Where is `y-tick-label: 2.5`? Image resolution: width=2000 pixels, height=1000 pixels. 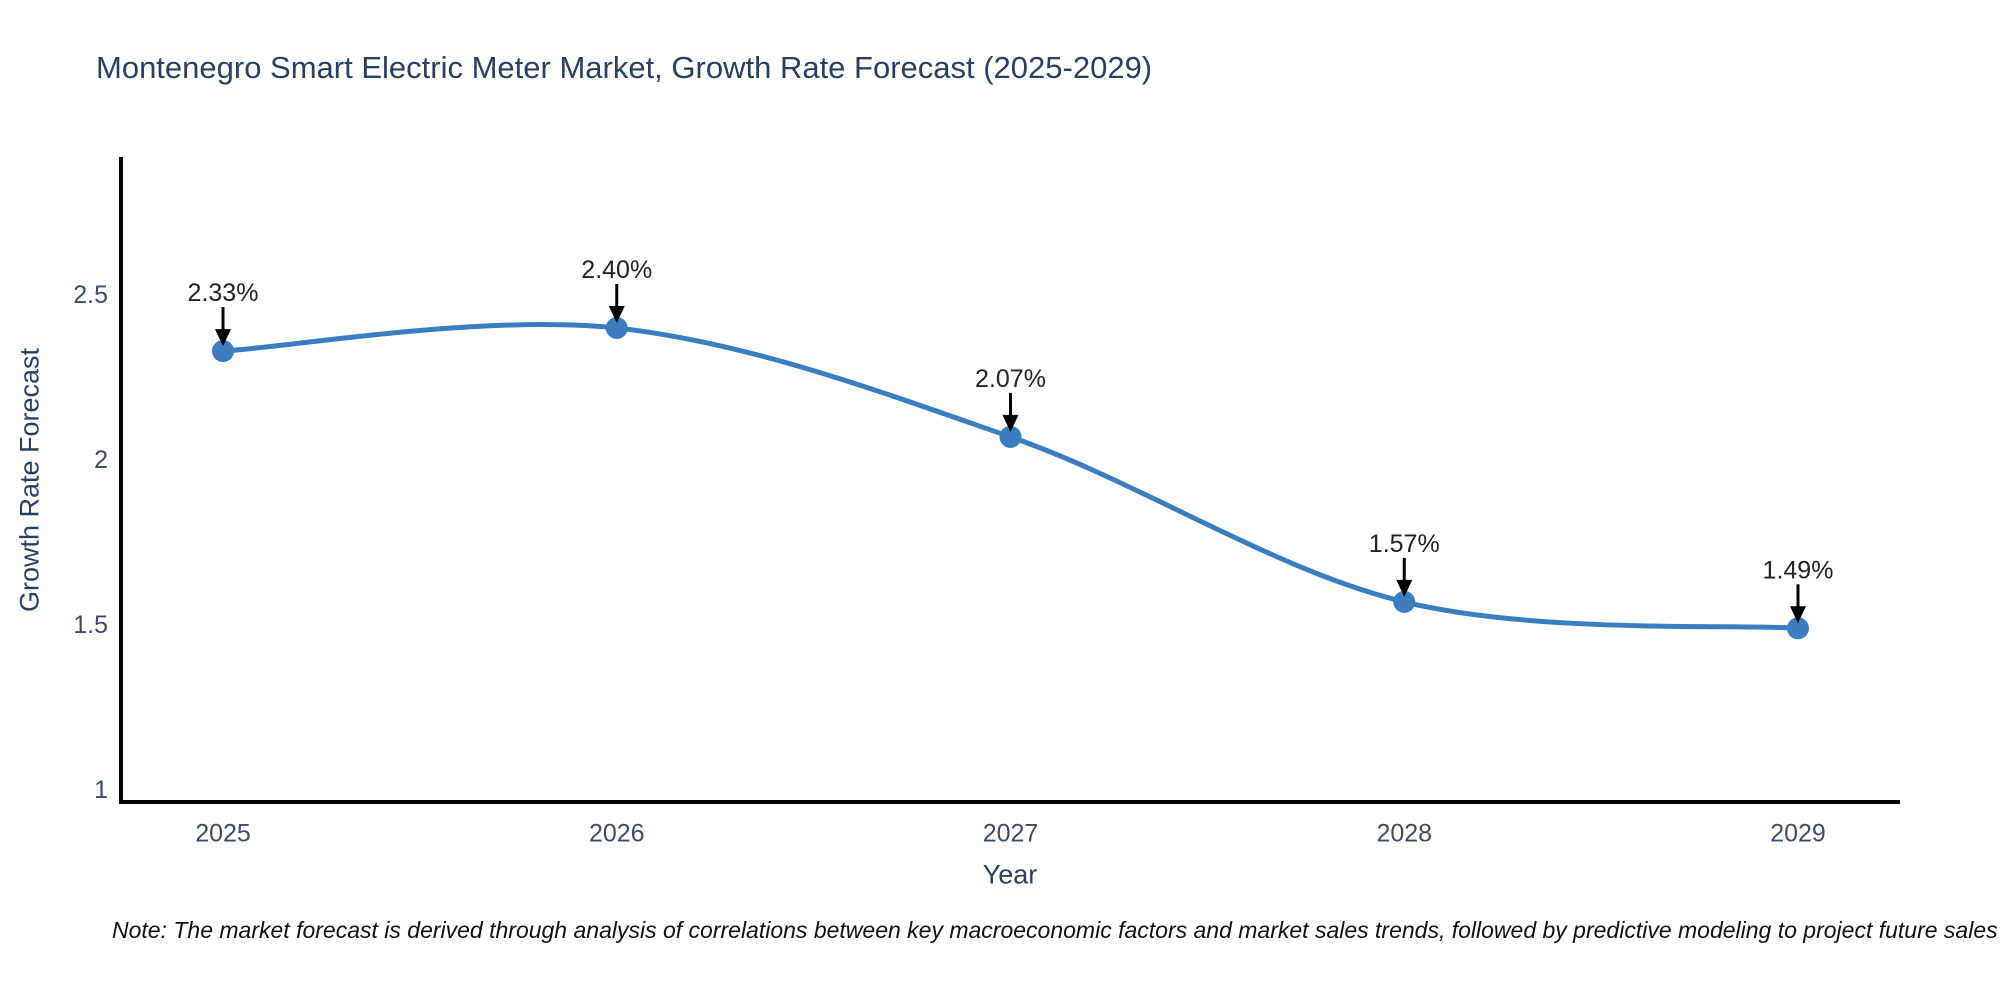 y-tick-label: 2.5 is located at coordinates (90, 295).